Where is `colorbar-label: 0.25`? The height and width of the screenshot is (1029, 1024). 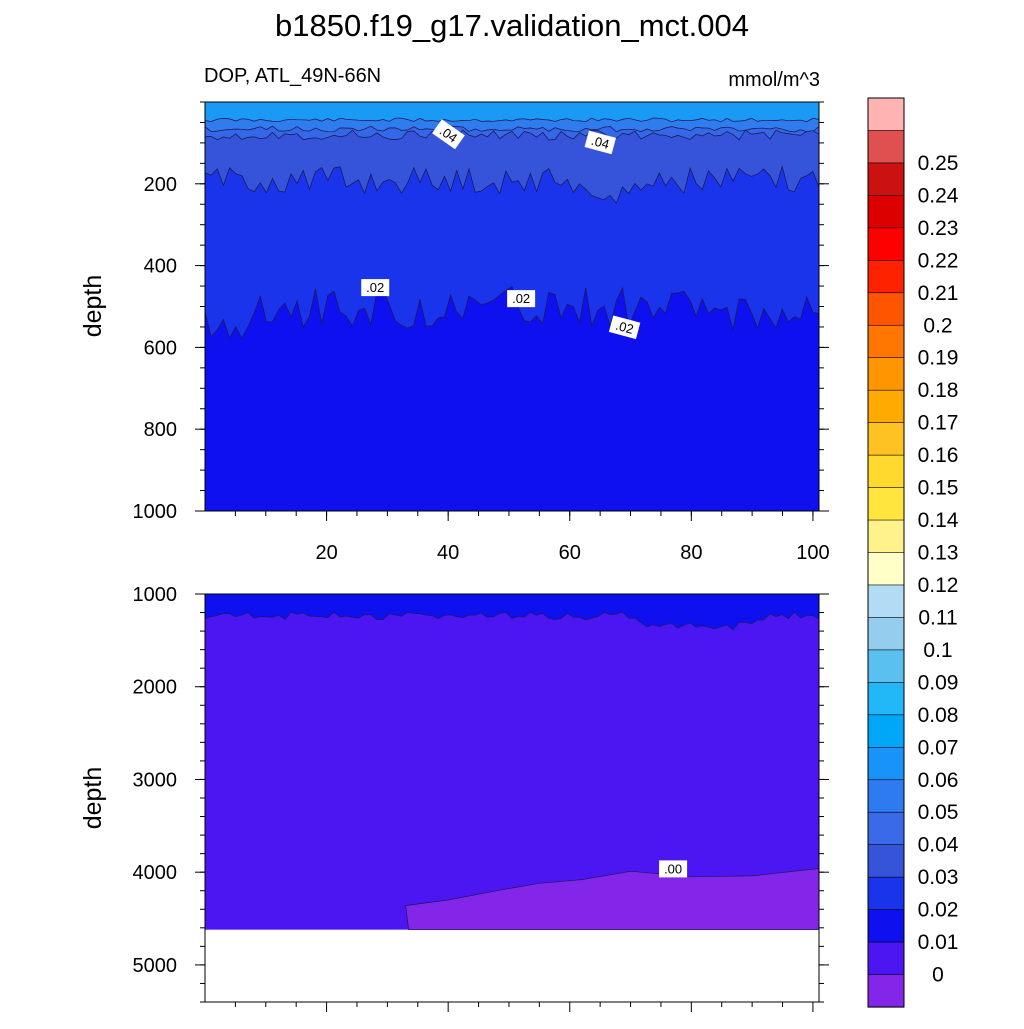
colorbar-label: 0.25 is located at coordinates (938, 163).